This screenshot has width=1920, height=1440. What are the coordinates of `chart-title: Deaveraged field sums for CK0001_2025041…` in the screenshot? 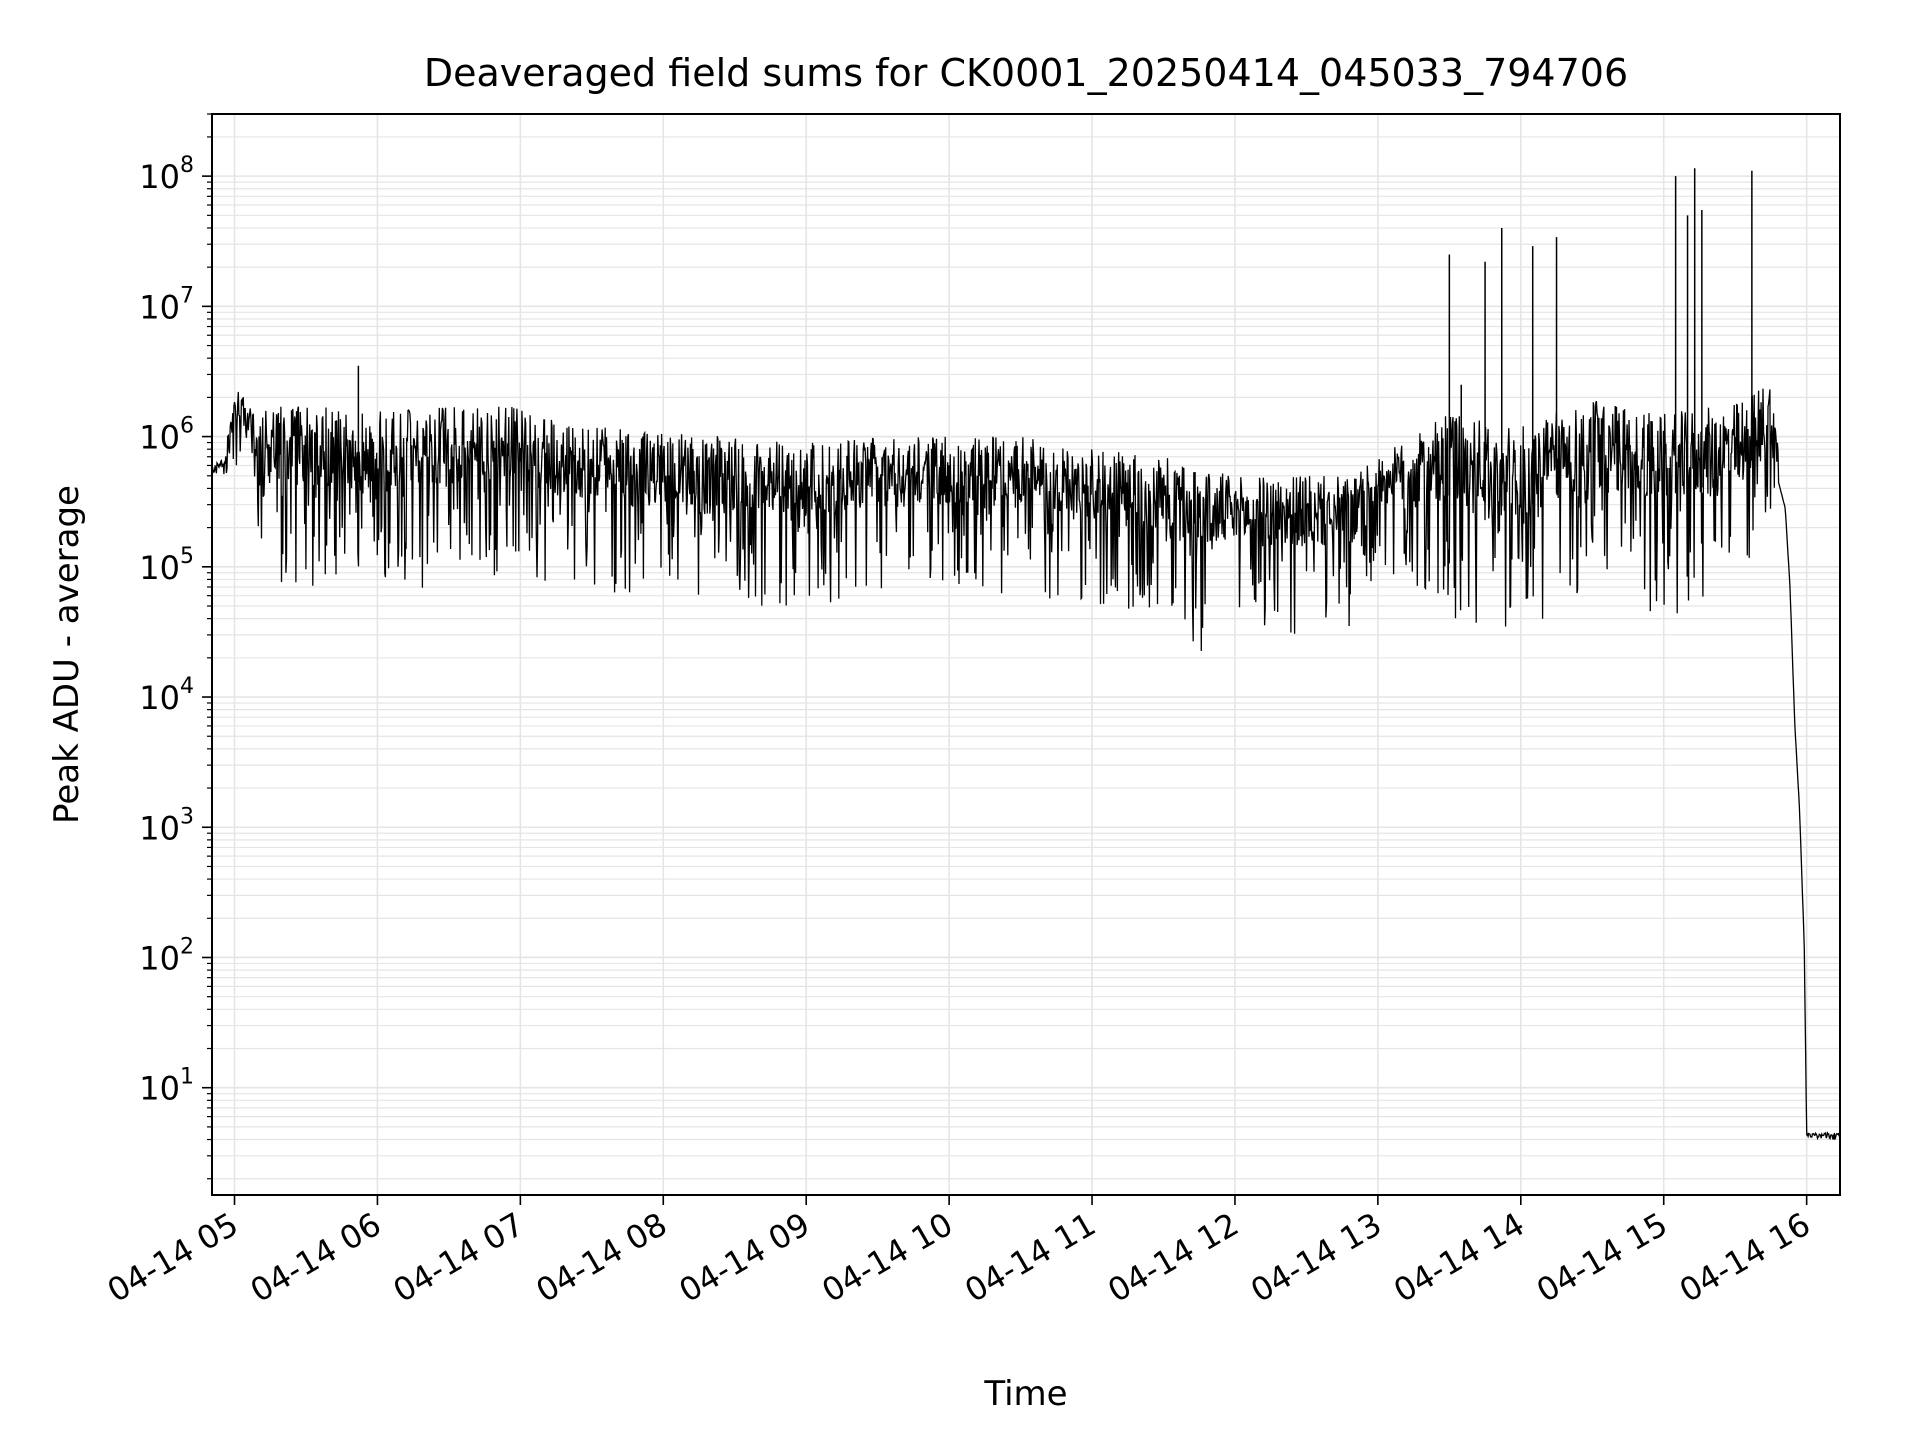 It's located at (1026, 73).